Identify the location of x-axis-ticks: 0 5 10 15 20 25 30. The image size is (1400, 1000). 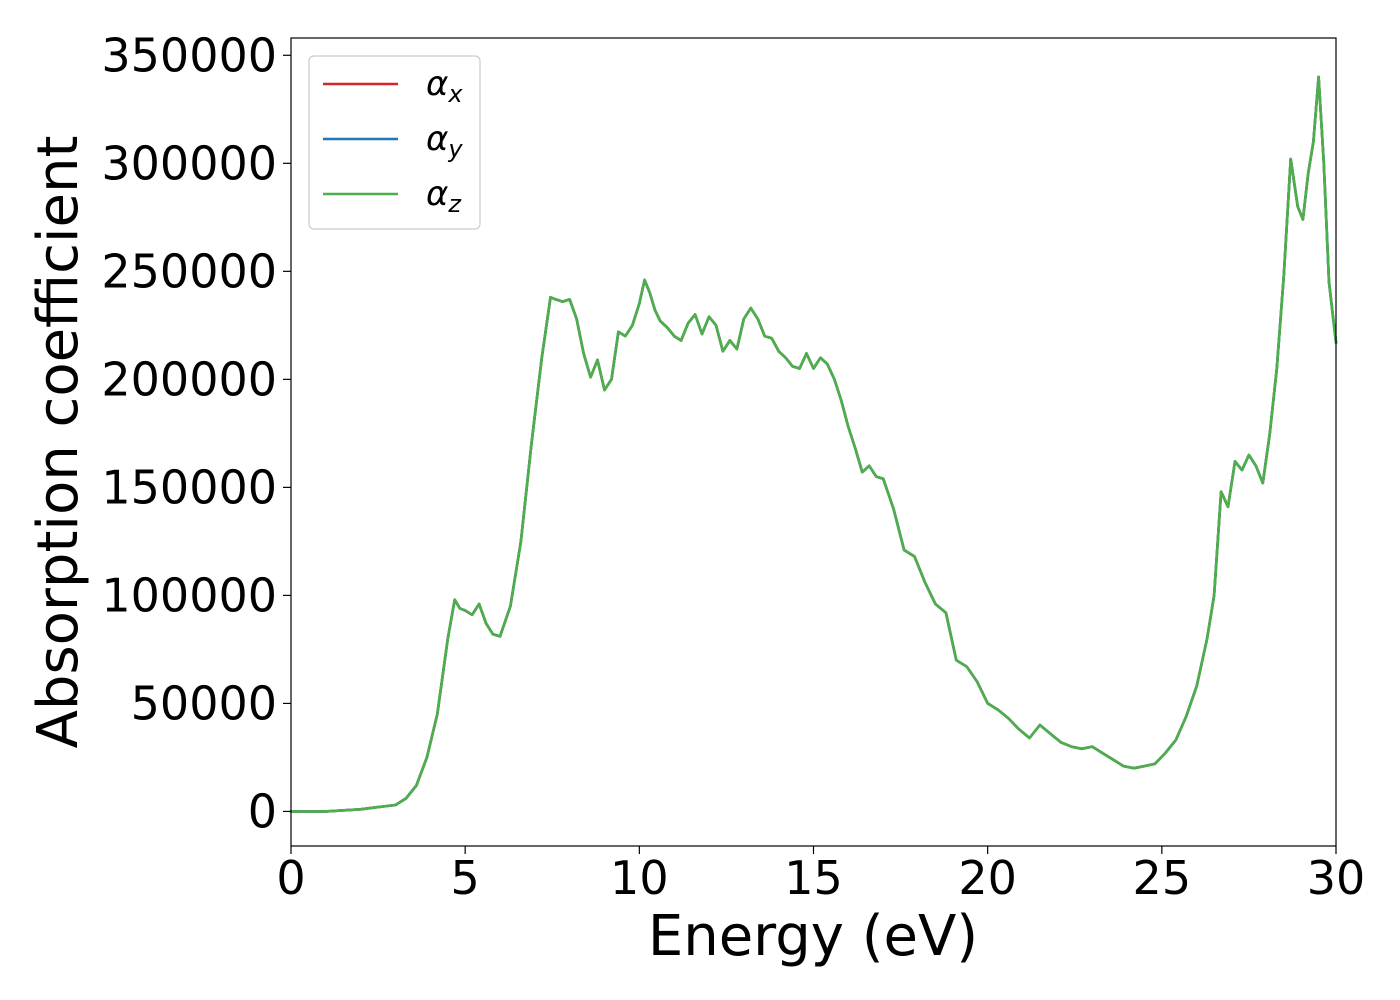
(820, 875).